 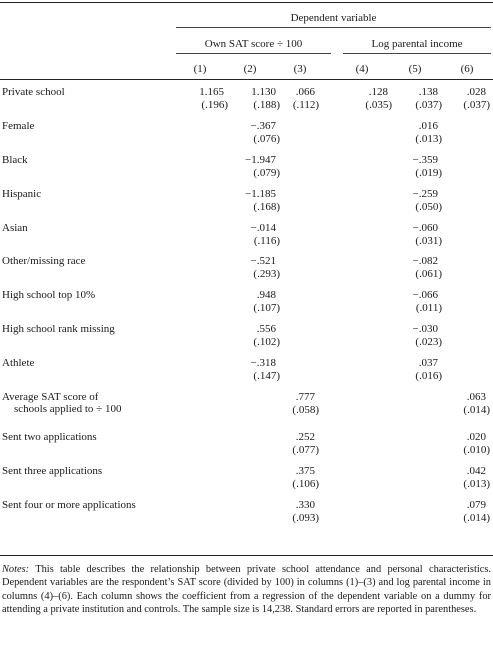 What do you see at coordinates (476, 397) in the screenshot?
I see `coefficient-cell: .063` at bounding box center [476, 397].